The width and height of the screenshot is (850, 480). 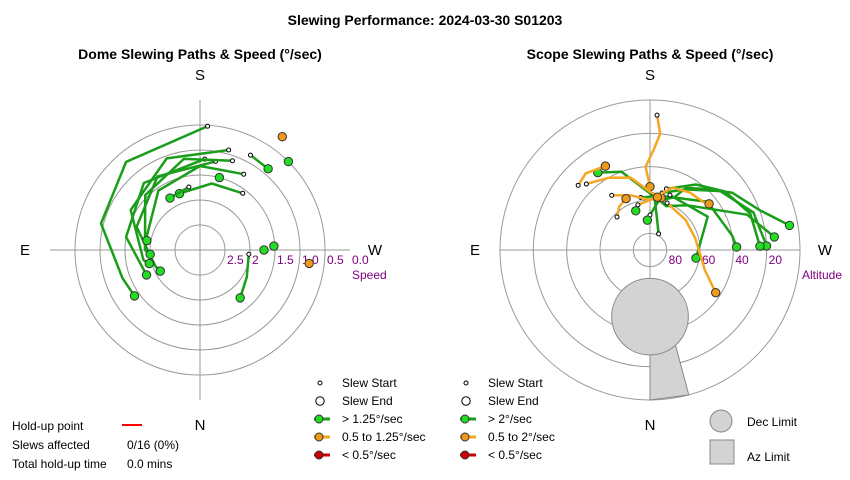 What do you see at coordinates (515, 455) in the screenshot?
I see `scope-legend-label: < 0.5°/sec` at bounding box center [515, 455].